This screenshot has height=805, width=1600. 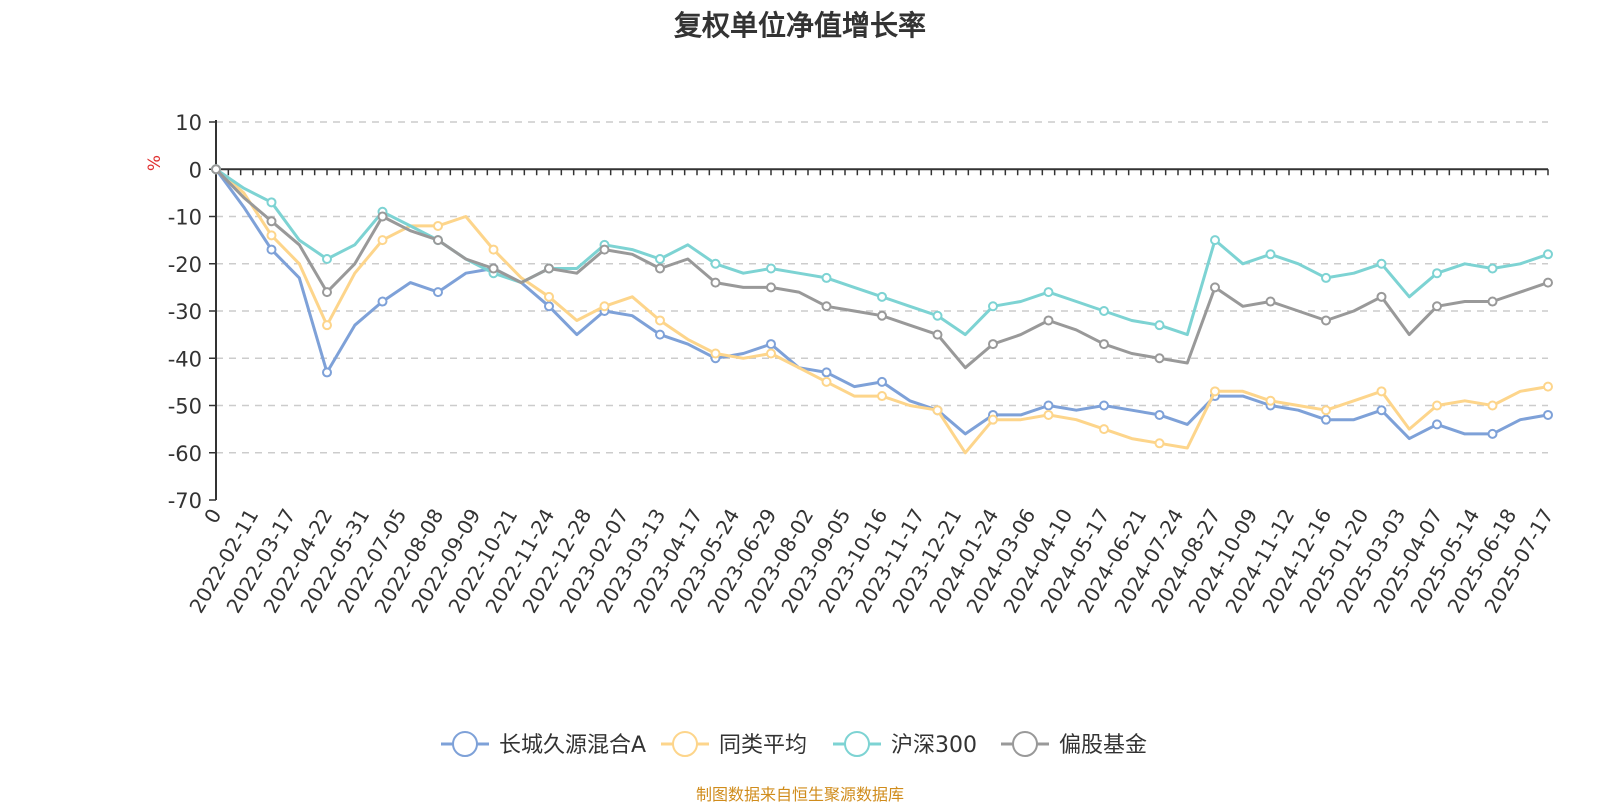 What do you see at coordinates (188, 123) in the screenshot?
I see `y-tick-label: 10` at bounding box center [188, 123].